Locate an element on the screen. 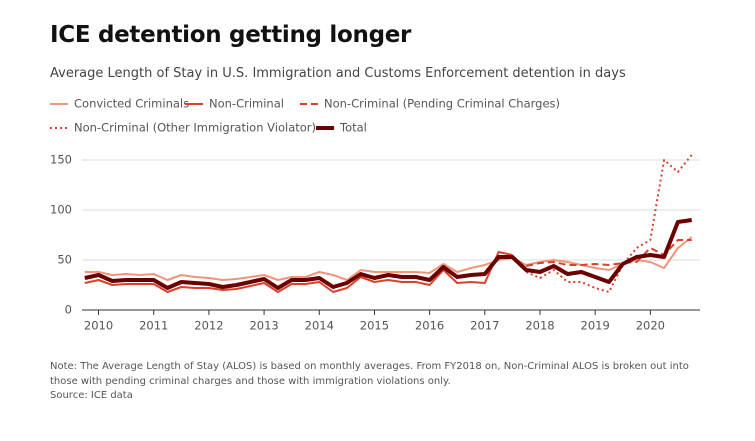 This screenshot has height=441, width=755. x-tick-label: 2018 is located at coordinates (539, 326).